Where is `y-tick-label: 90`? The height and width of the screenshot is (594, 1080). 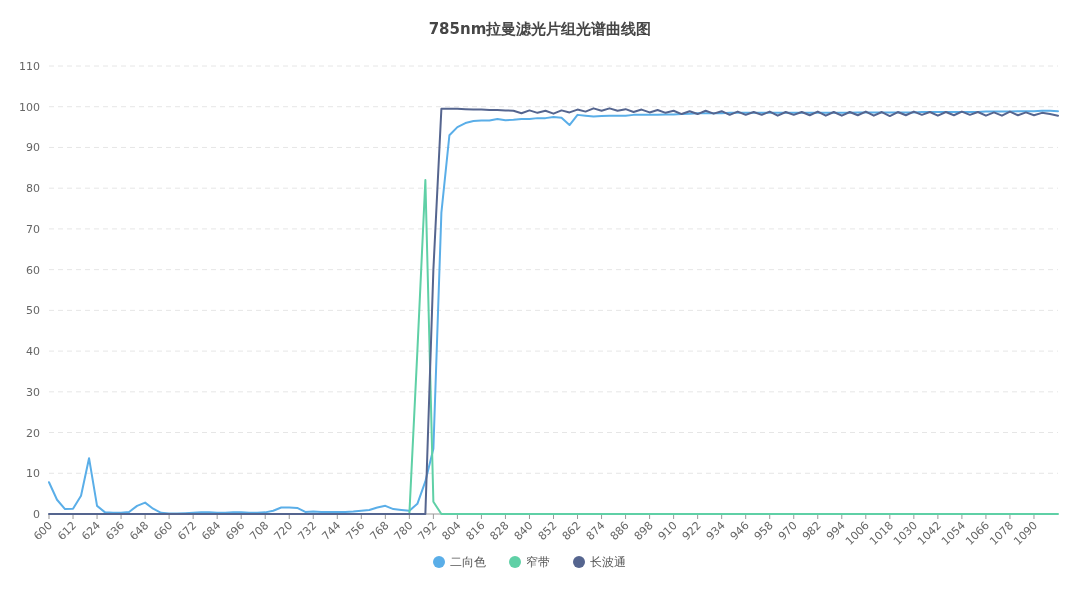
y-tick-label: 90 is located at coordinates (33, 148).